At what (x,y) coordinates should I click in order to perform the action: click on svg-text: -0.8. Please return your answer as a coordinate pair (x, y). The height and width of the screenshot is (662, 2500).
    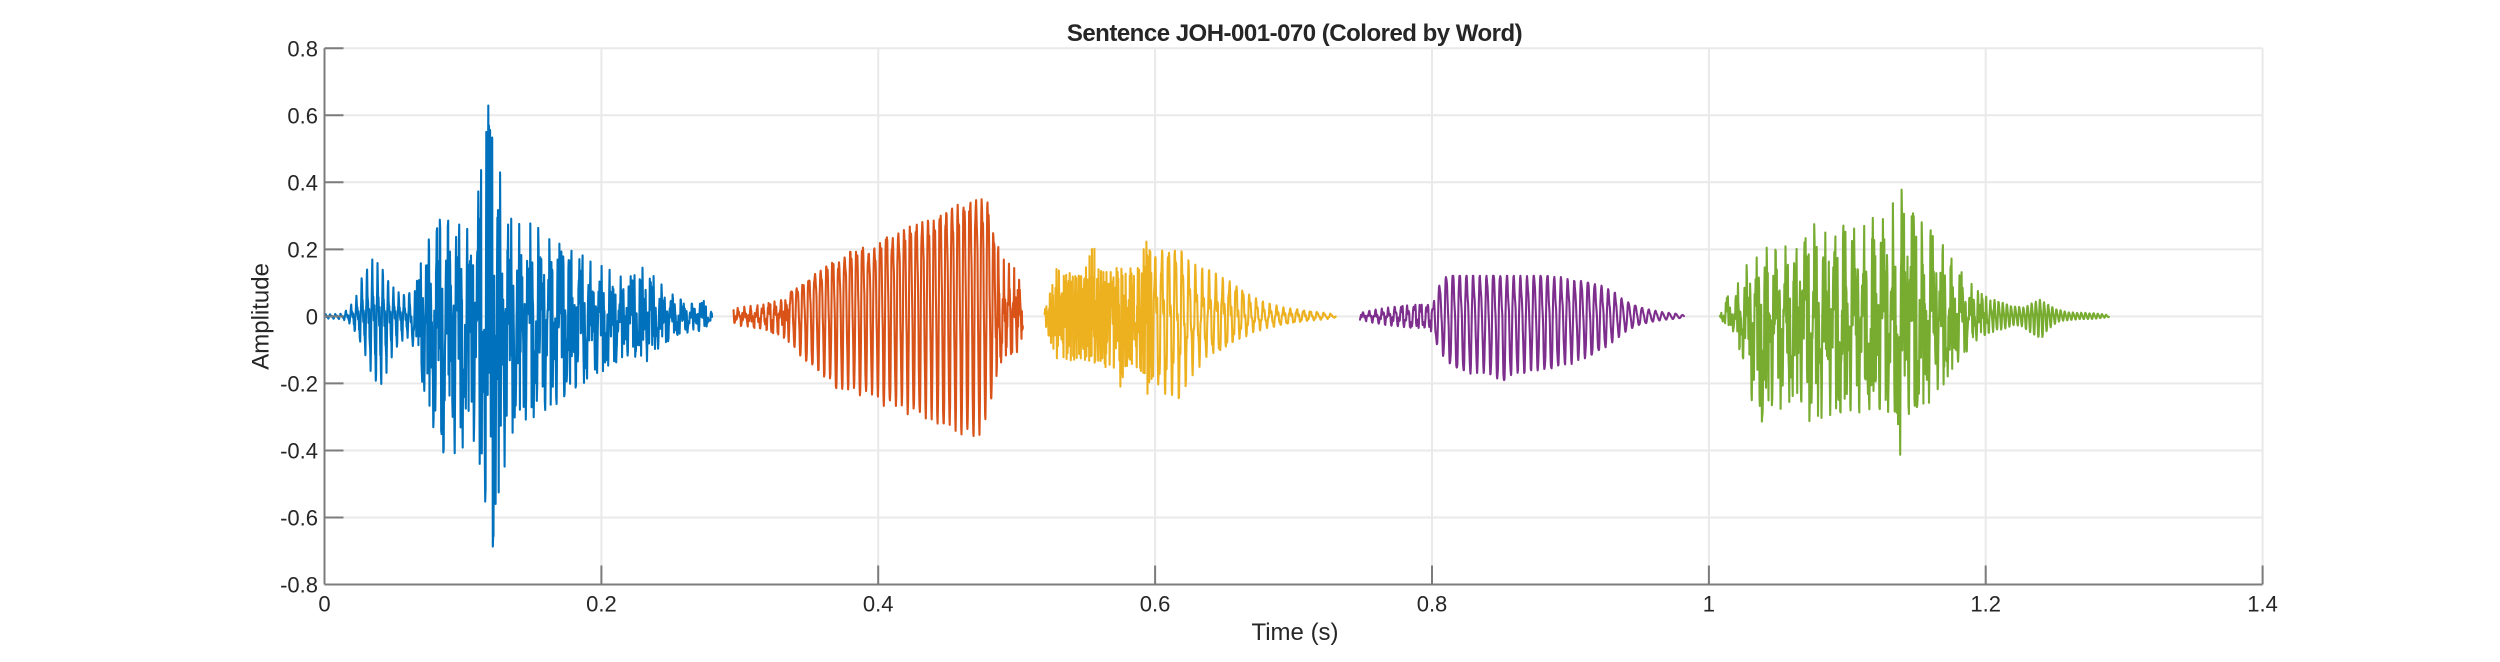
    Looking at the image, I should click on (299, 585).